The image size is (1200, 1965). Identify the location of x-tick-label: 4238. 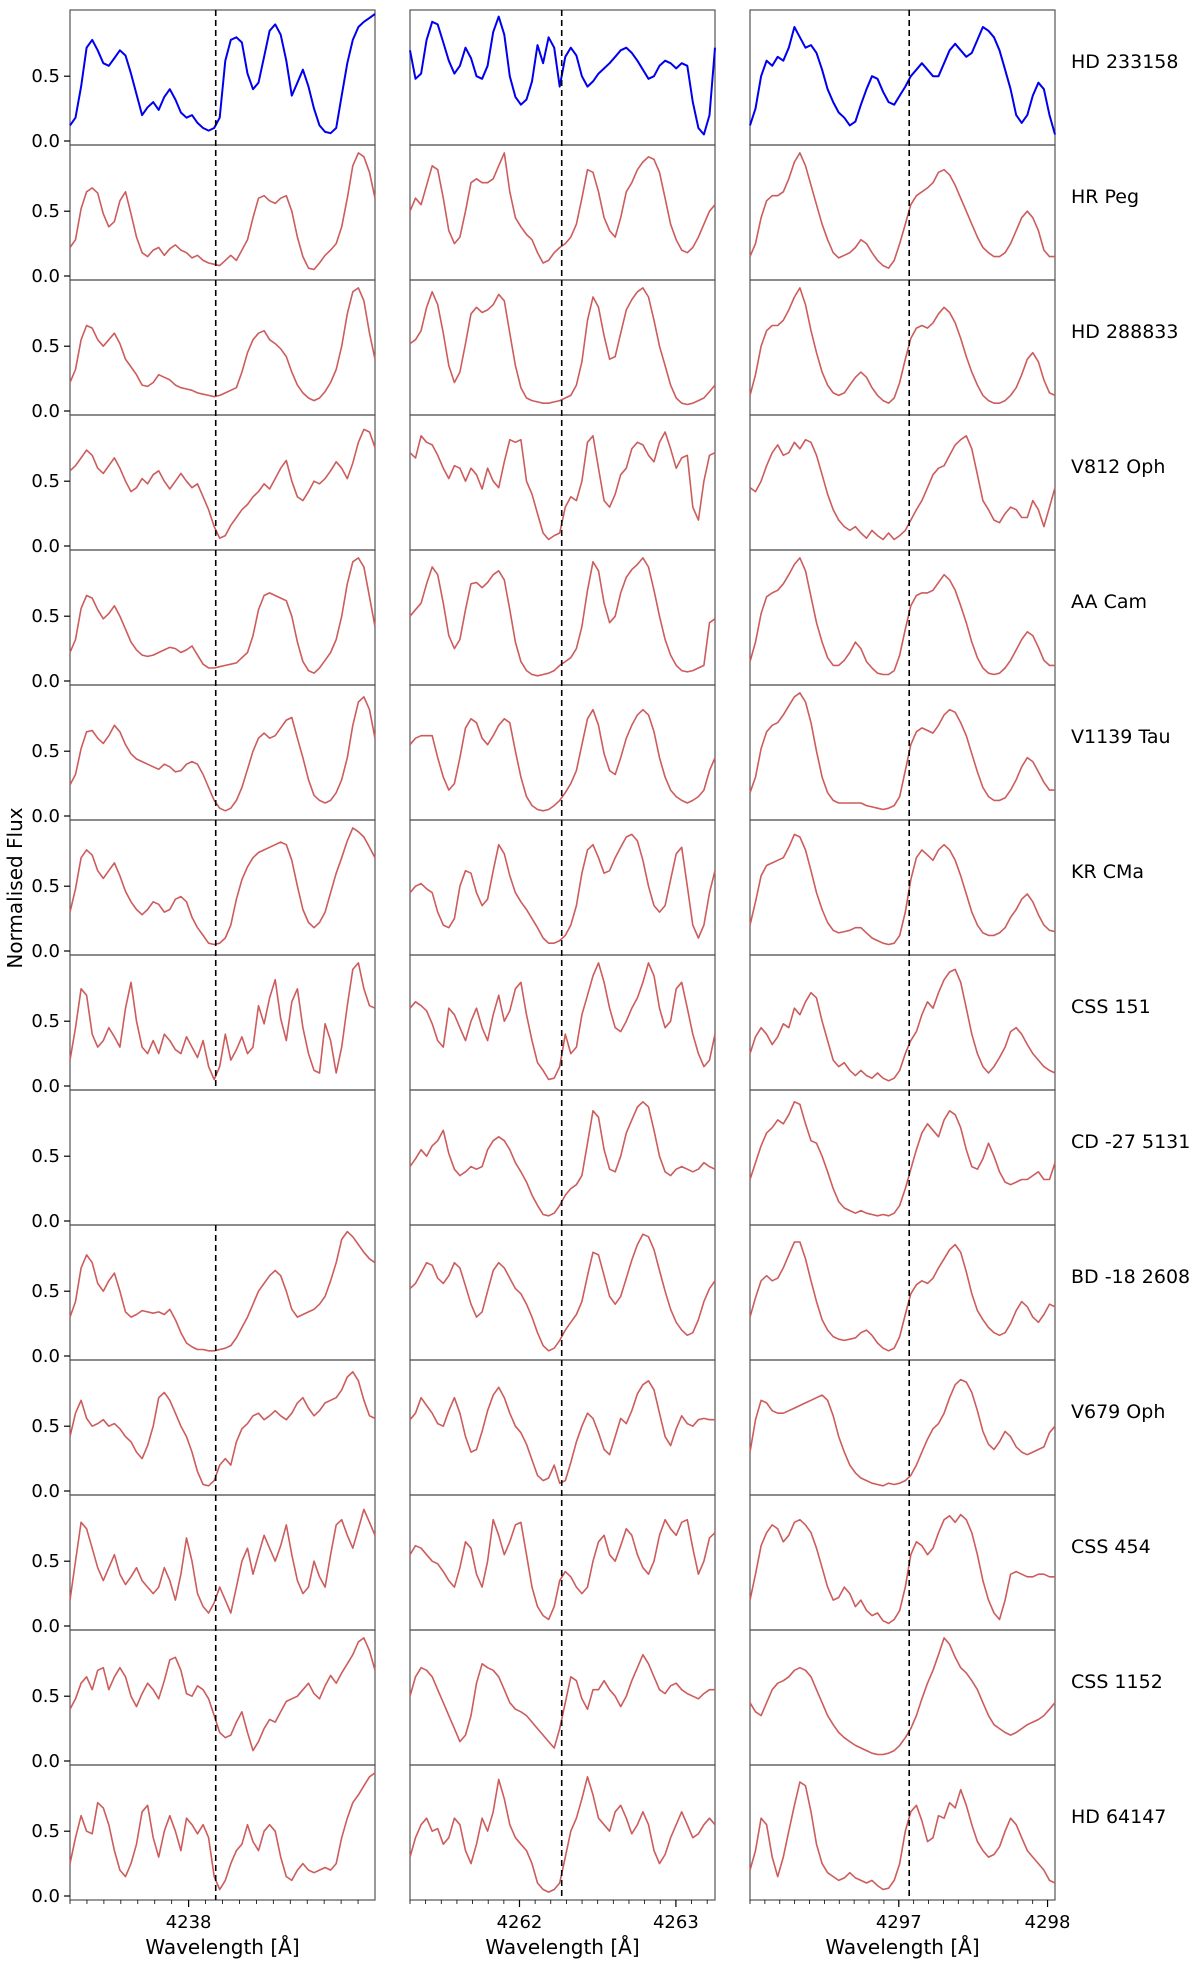
(189, 1922).